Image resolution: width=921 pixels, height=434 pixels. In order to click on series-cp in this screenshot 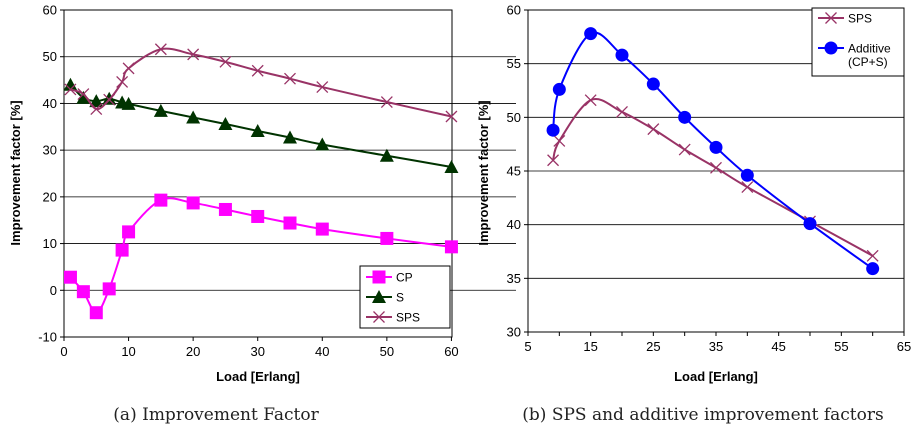, I will do `click(260, 256)`.